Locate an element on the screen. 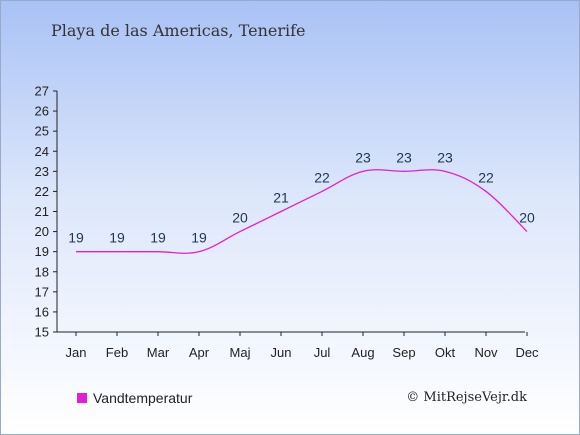 This screenshot has width=580, height=435. x-tick-label: Nov is located at coordinates (486, 352).